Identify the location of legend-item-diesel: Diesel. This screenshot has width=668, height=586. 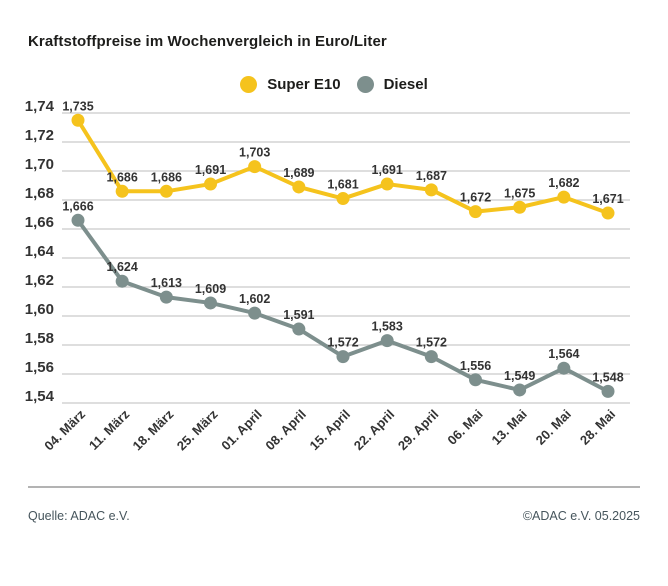
(392, 84).